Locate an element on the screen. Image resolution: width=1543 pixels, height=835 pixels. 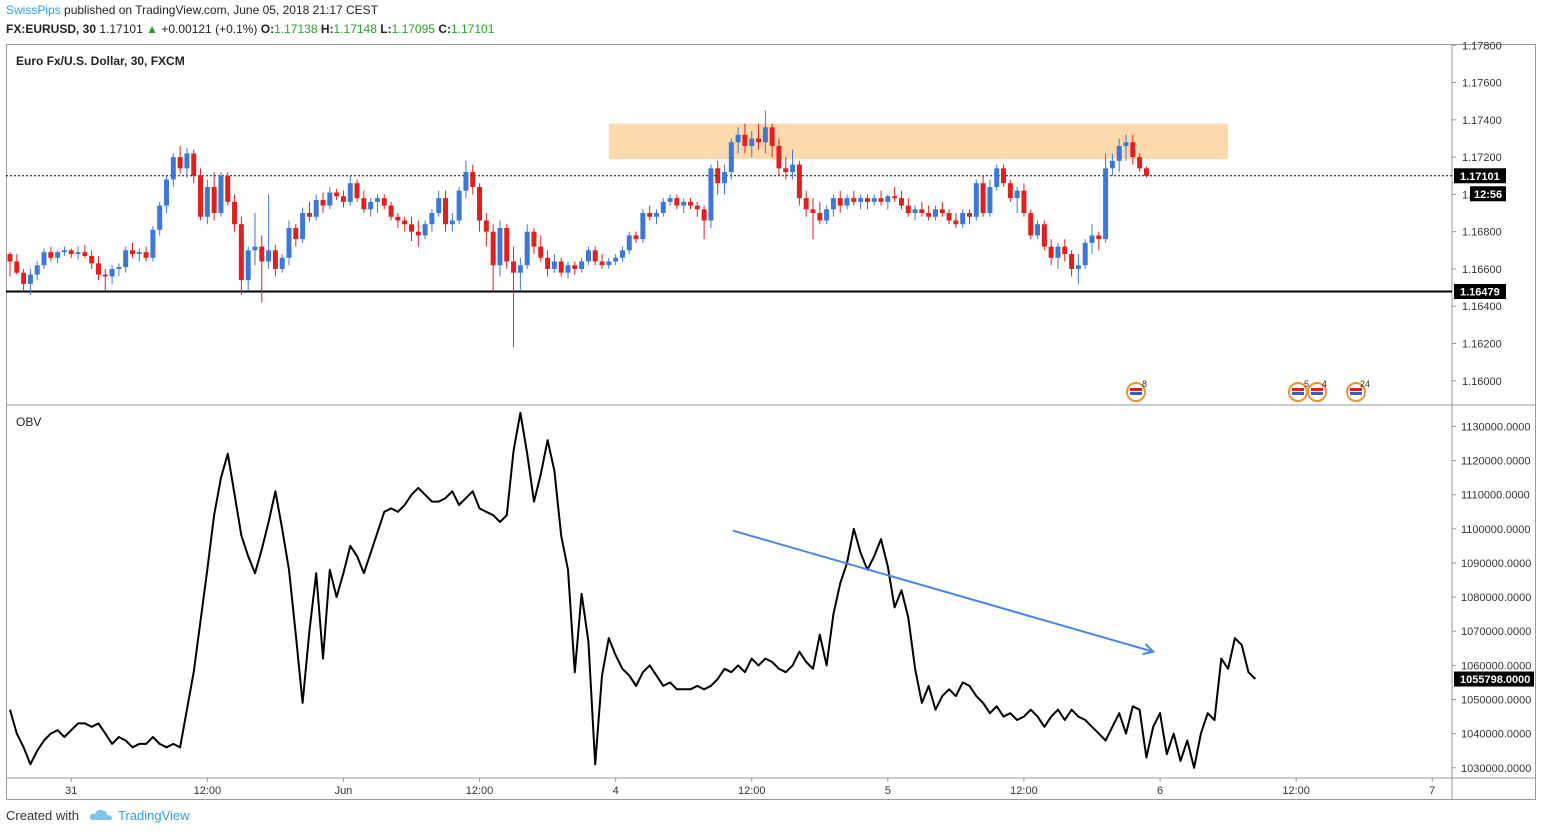
obv-trendline is located at coordinates (943, 591).